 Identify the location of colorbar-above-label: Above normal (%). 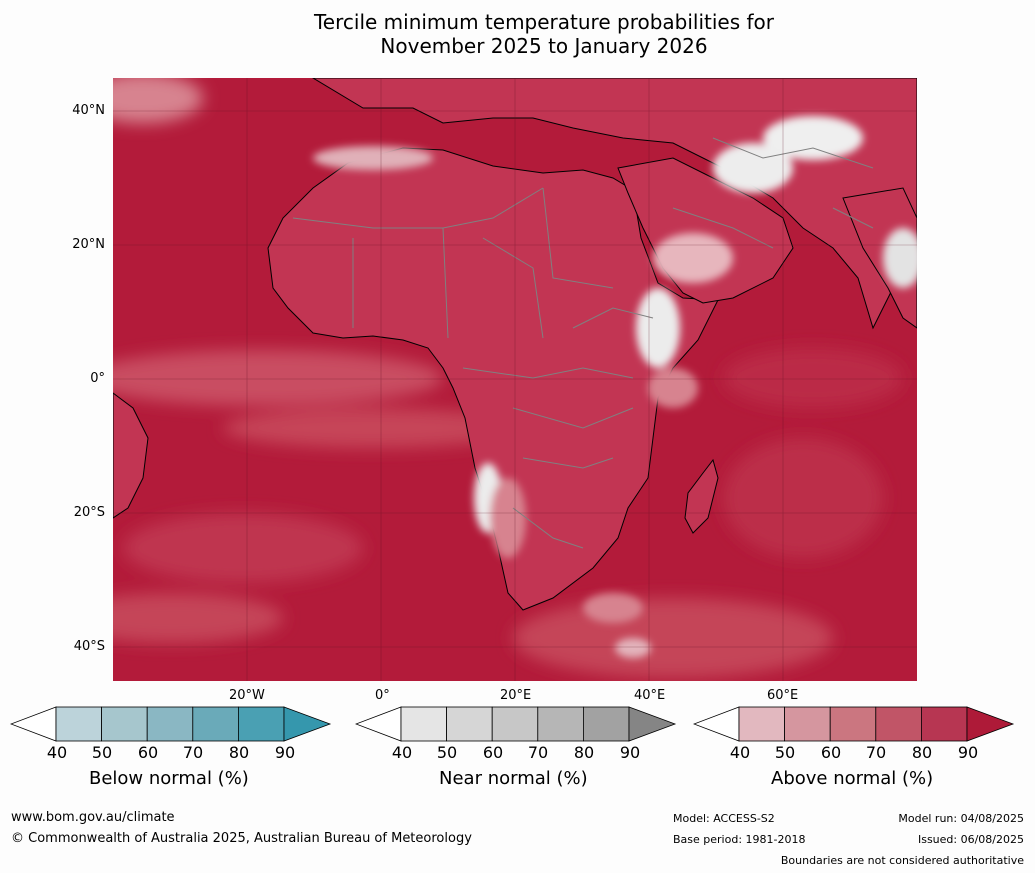
(852, 778).